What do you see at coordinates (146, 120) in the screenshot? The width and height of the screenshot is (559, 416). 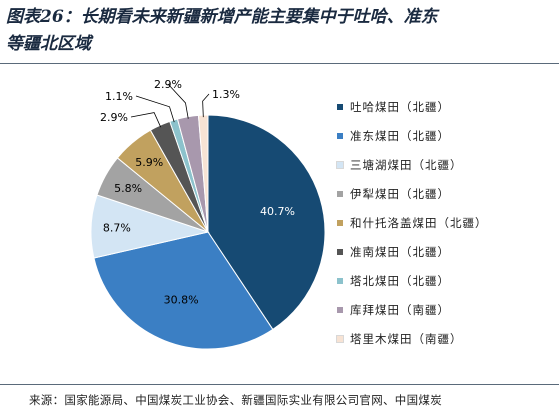 I see `slice-6-leader-line` at bounding box center [146, 120].